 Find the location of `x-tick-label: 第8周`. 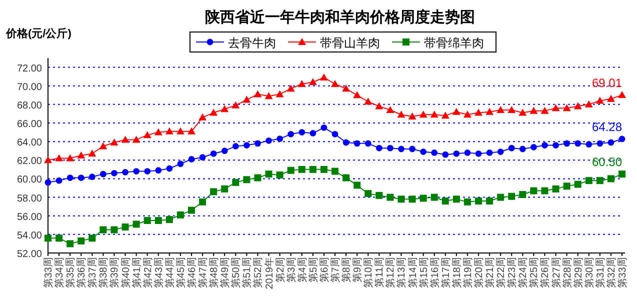

x-tick-label: 第8周 is located at coordinates (346, 270).